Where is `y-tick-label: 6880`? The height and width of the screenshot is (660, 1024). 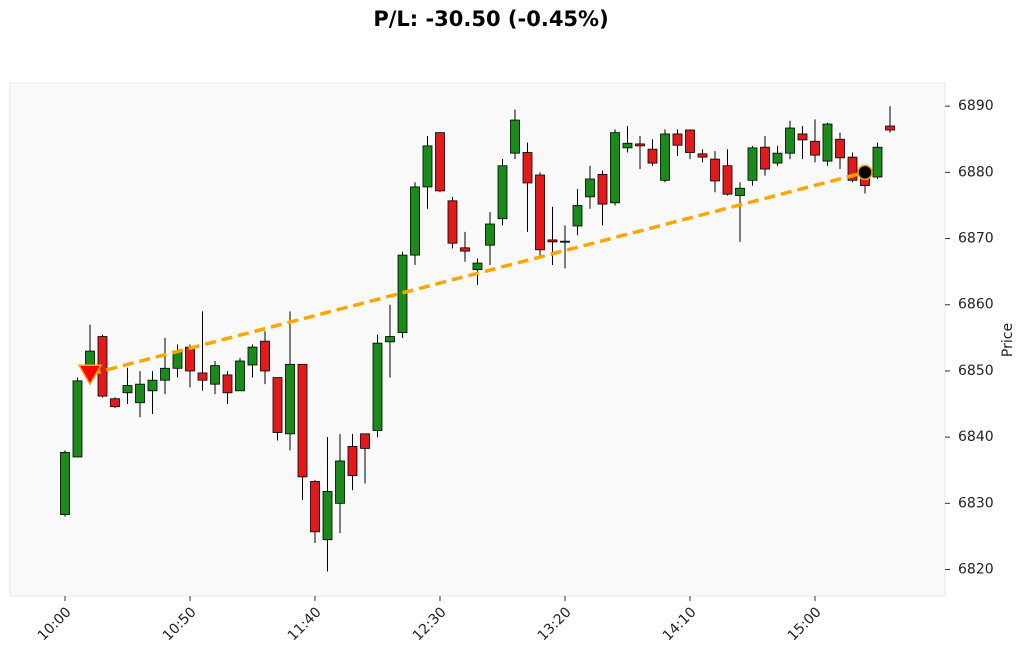 y-tick-label: 6880 is located at coordinates (976, 172).